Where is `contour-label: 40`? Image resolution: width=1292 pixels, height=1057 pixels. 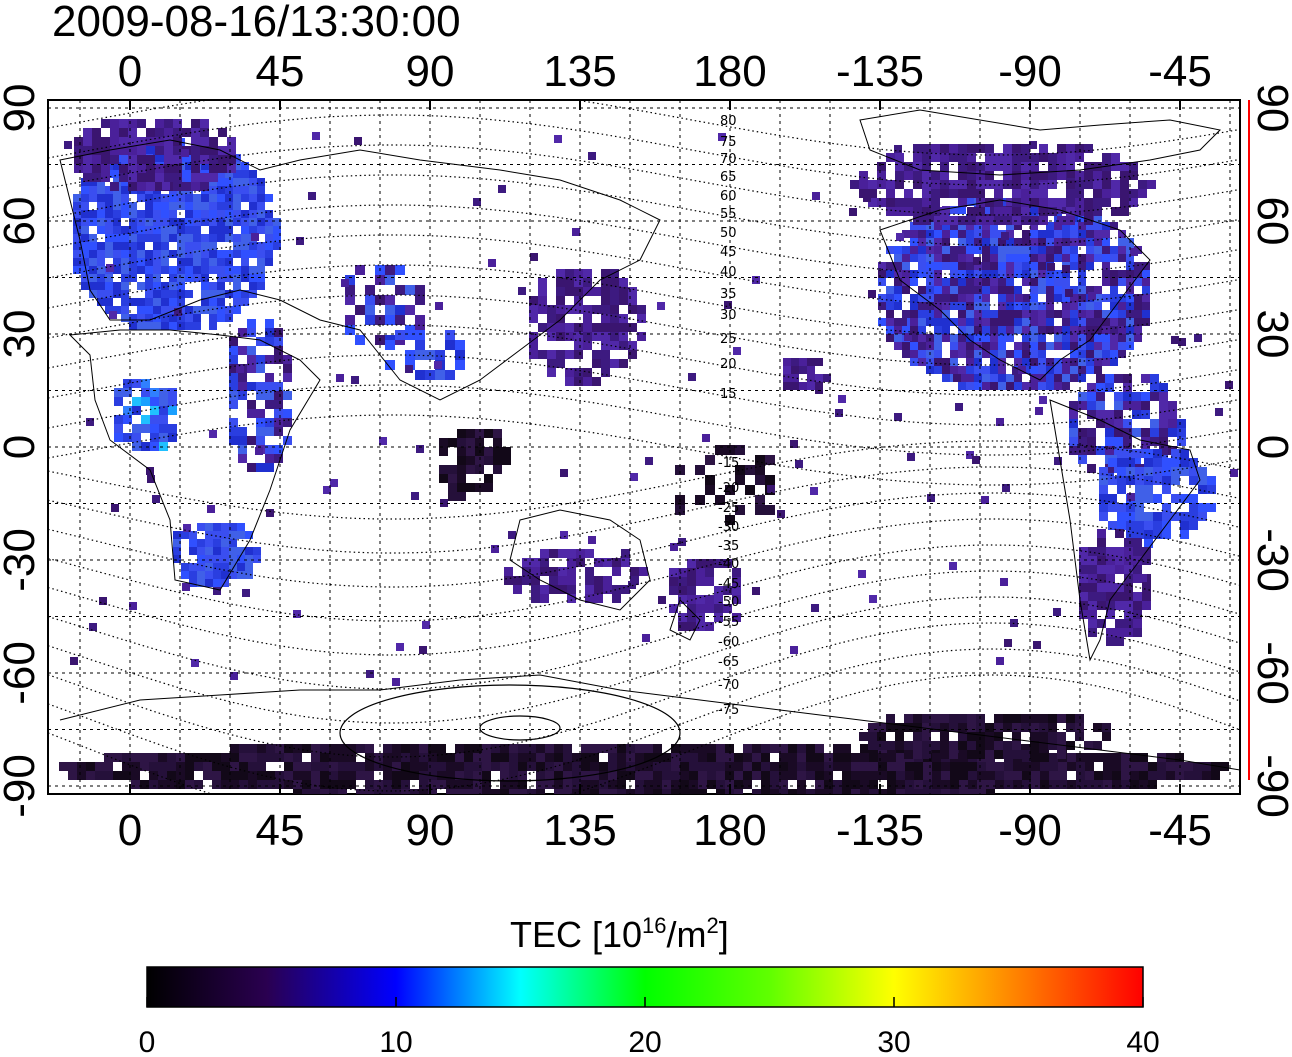 contour-label: 40 is located at coordinates (728, 272).